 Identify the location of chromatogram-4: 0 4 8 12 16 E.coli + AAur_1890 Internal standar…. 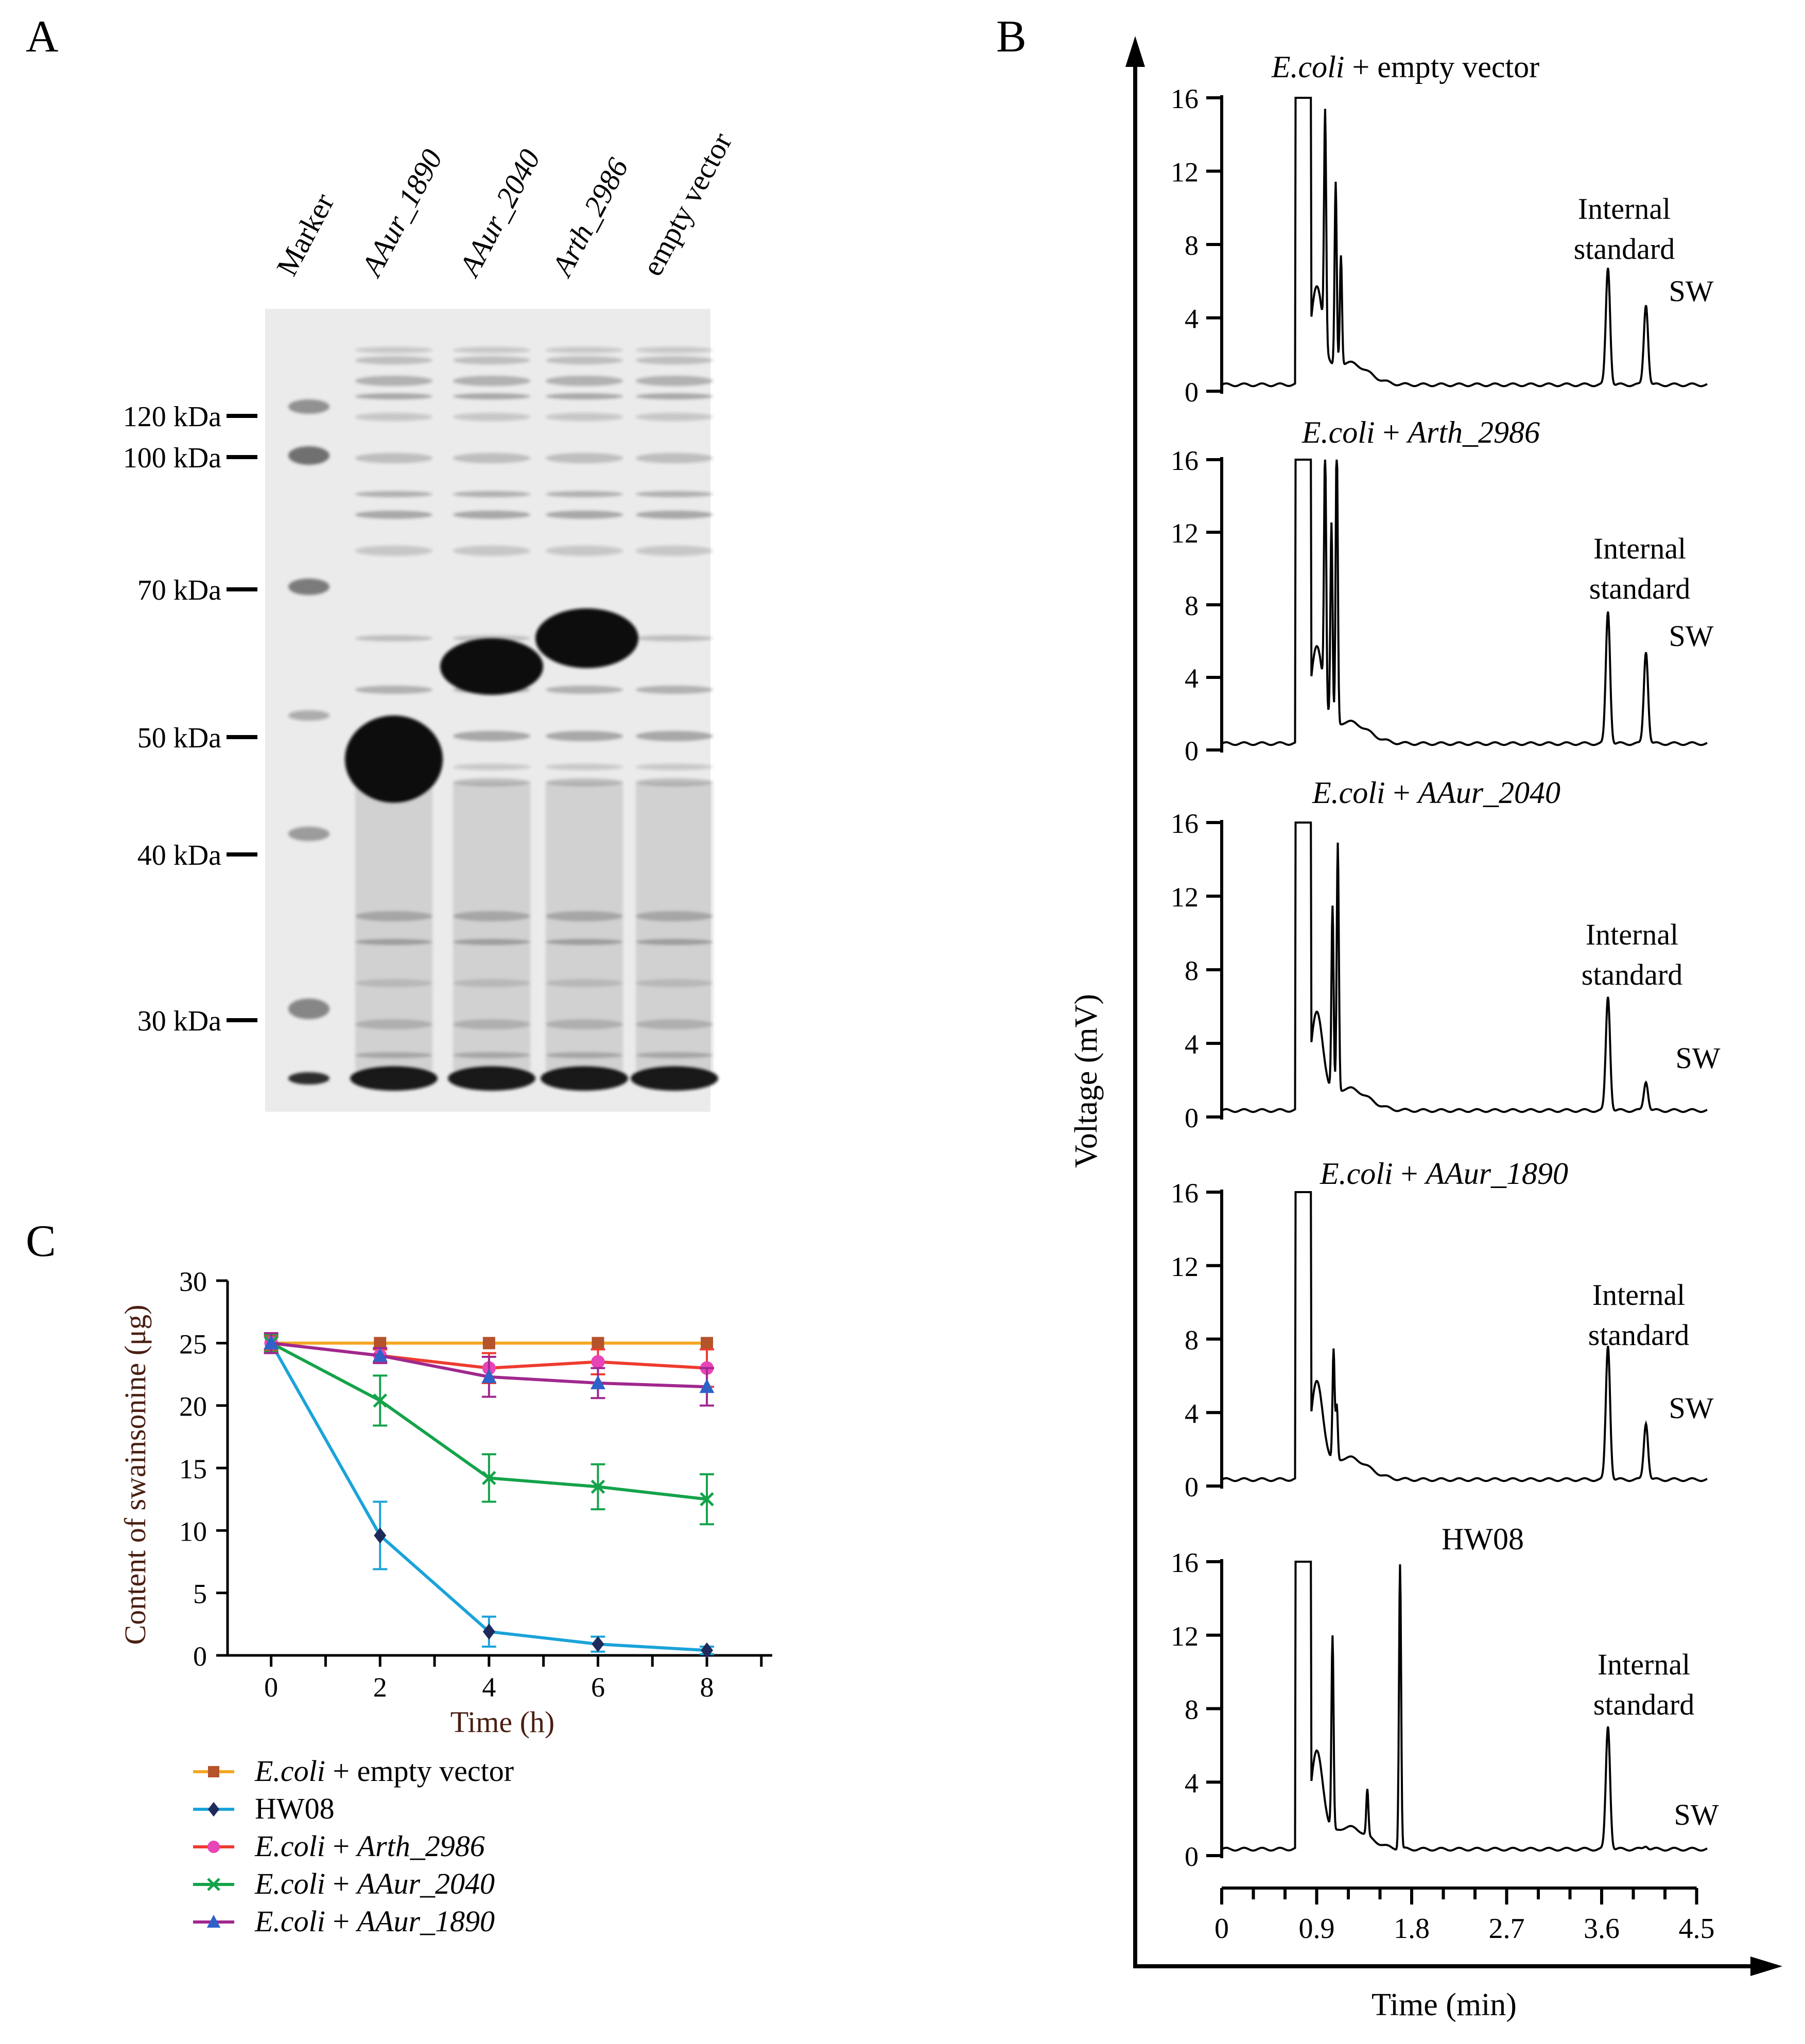
(1442, 1330).